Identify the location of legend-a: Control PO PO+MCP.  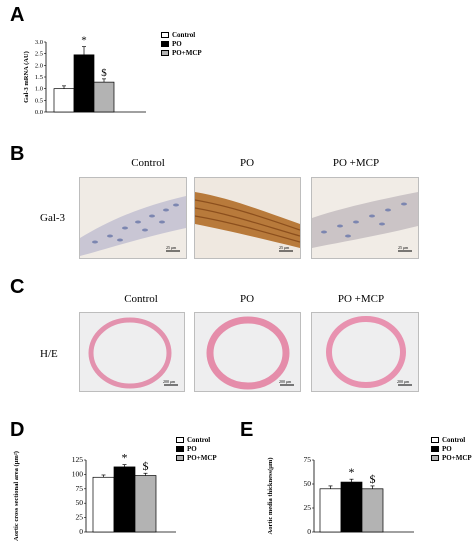
(181, 43).